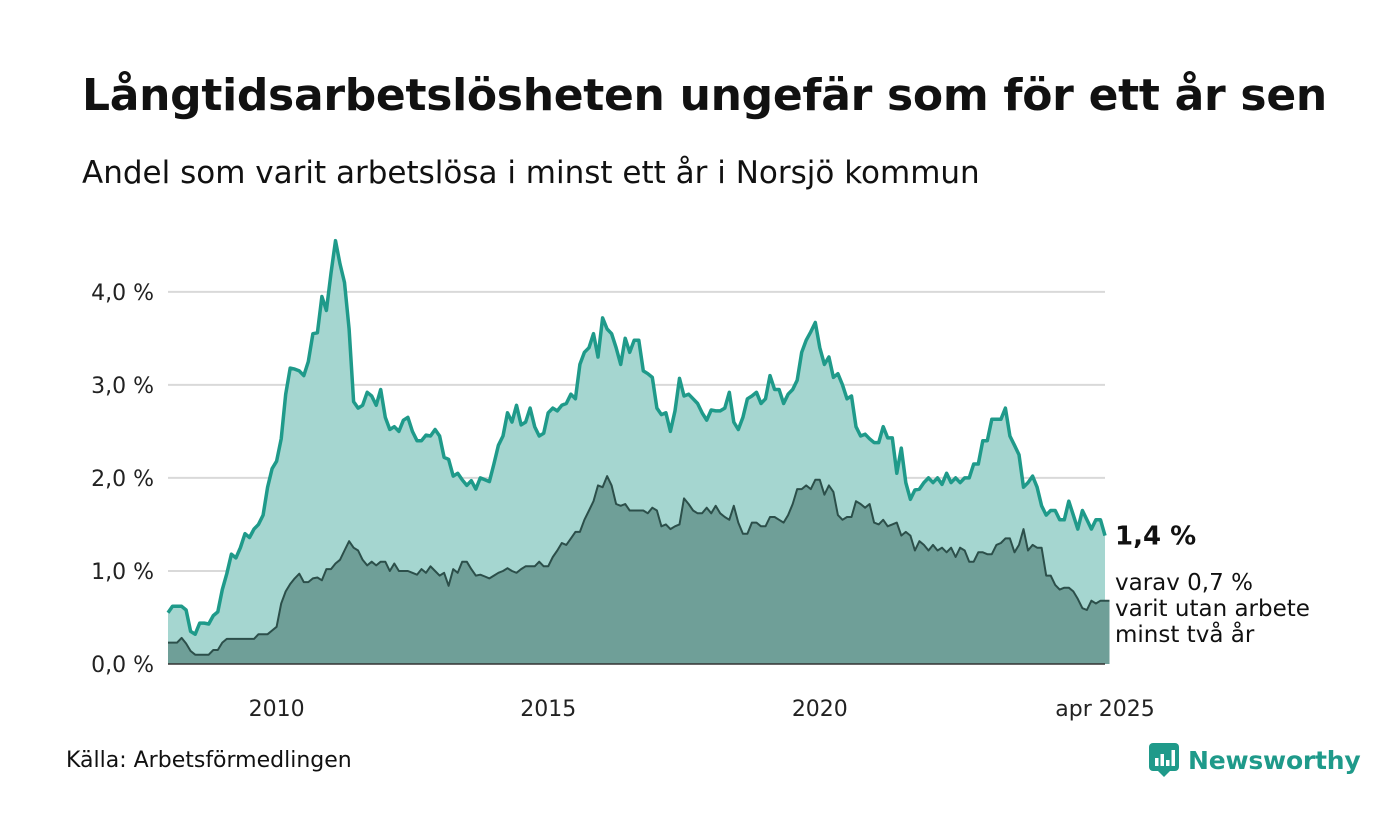 This screenshot has width=1400, height=840. I want to click on x-tick-label: apr 2025, so click(1104, 709).